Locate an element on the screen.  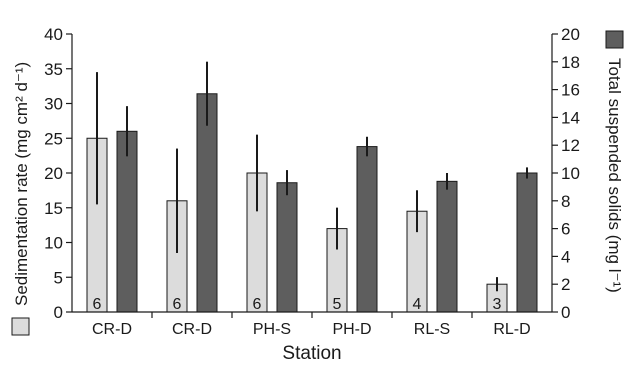
left-tick-label: 5 is located at coordinates (58, 277).